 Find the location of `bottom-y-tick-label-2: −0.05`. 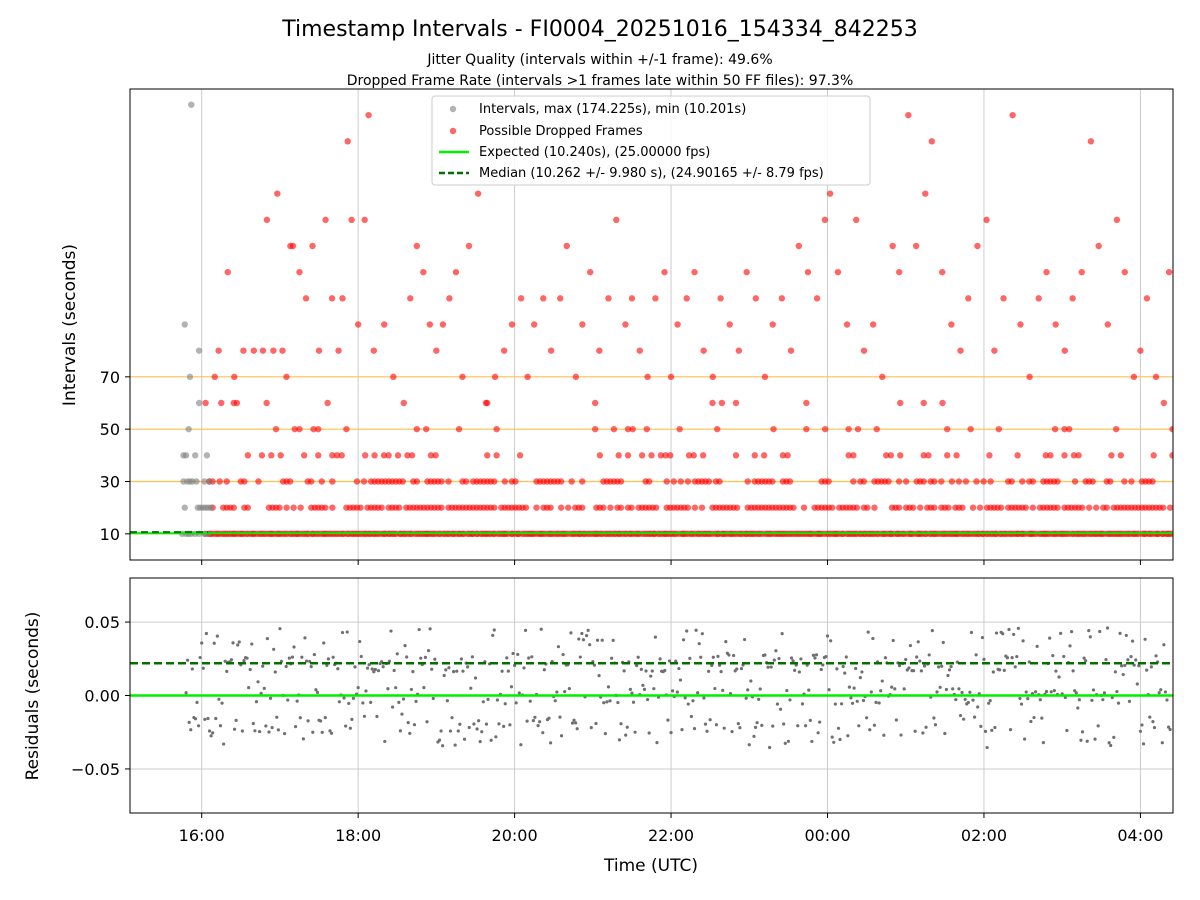

bottom-y-tick-label-2: −0.05 is located at coordinates (95, 769).